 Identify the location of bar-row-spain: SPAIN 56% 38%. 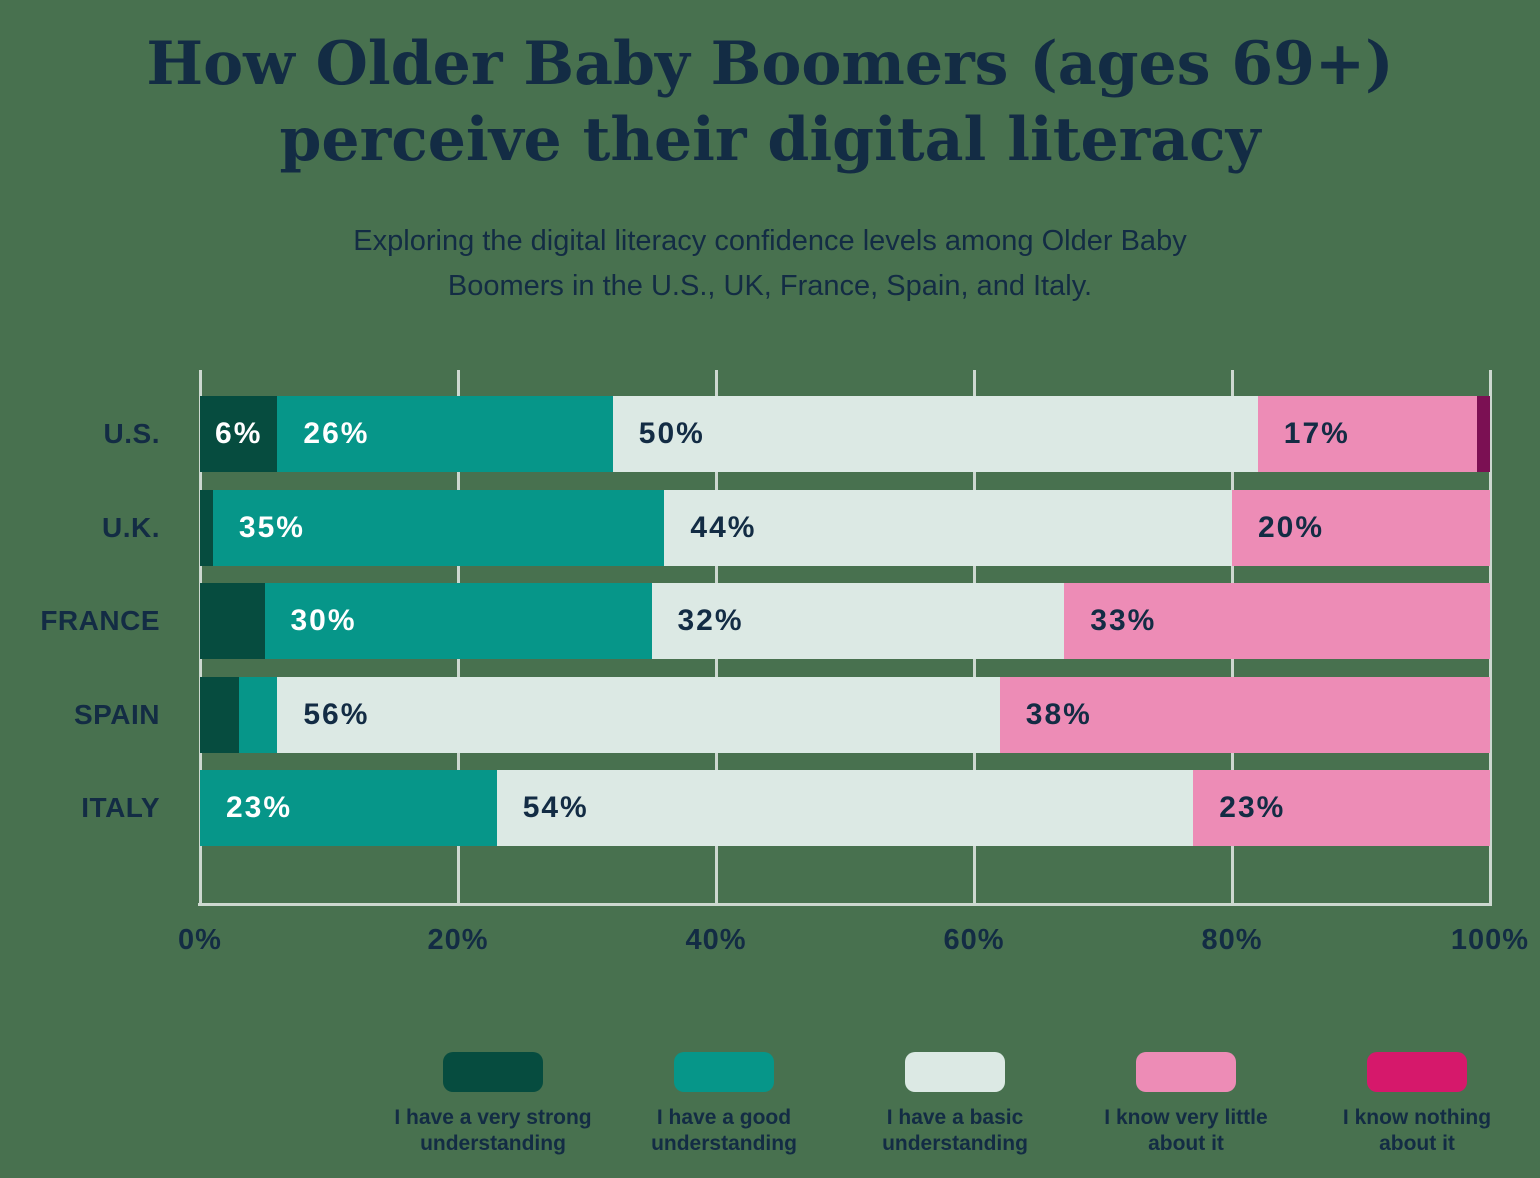
(782, 714).